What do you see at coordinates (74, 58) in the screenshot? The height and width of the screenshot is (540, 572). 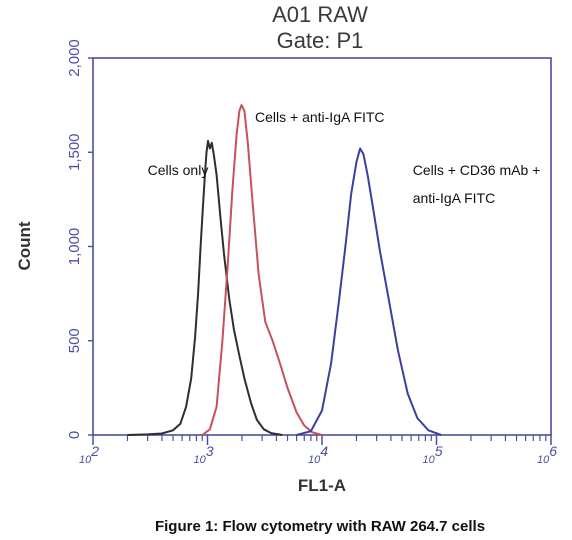 I see `y-tick-label: 2,000` at bounding box center [74, 58].